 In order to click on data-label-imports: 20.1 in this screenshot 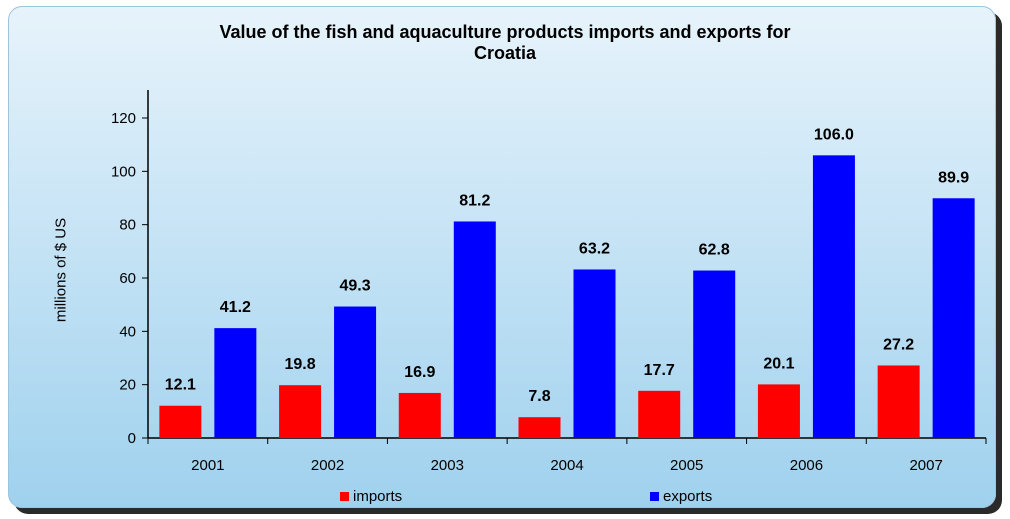, I will do `click(778, 363)`.